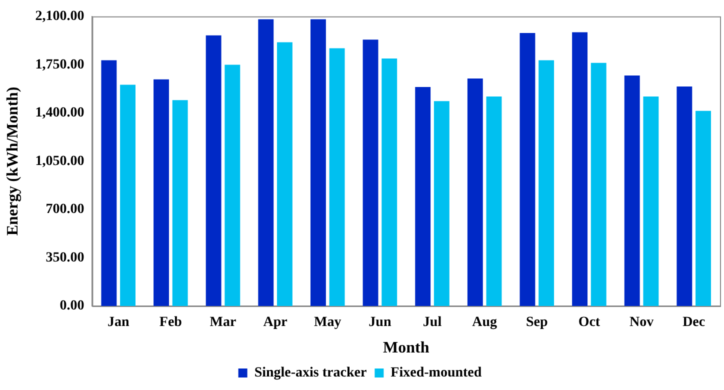 The image size is (724, 390). I want to click on x-tick-label: Sep, so click(537, 322).